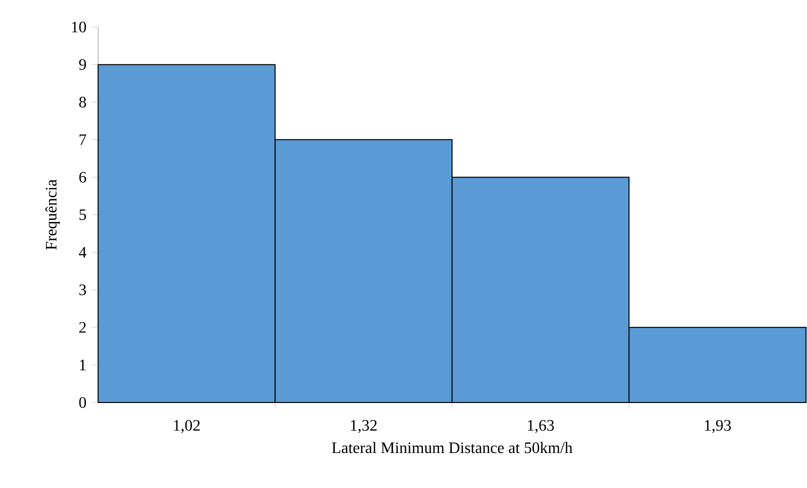 This screenshot has height=488, width=807. I want to click on y-tick-label: 2, so click(82, 327).